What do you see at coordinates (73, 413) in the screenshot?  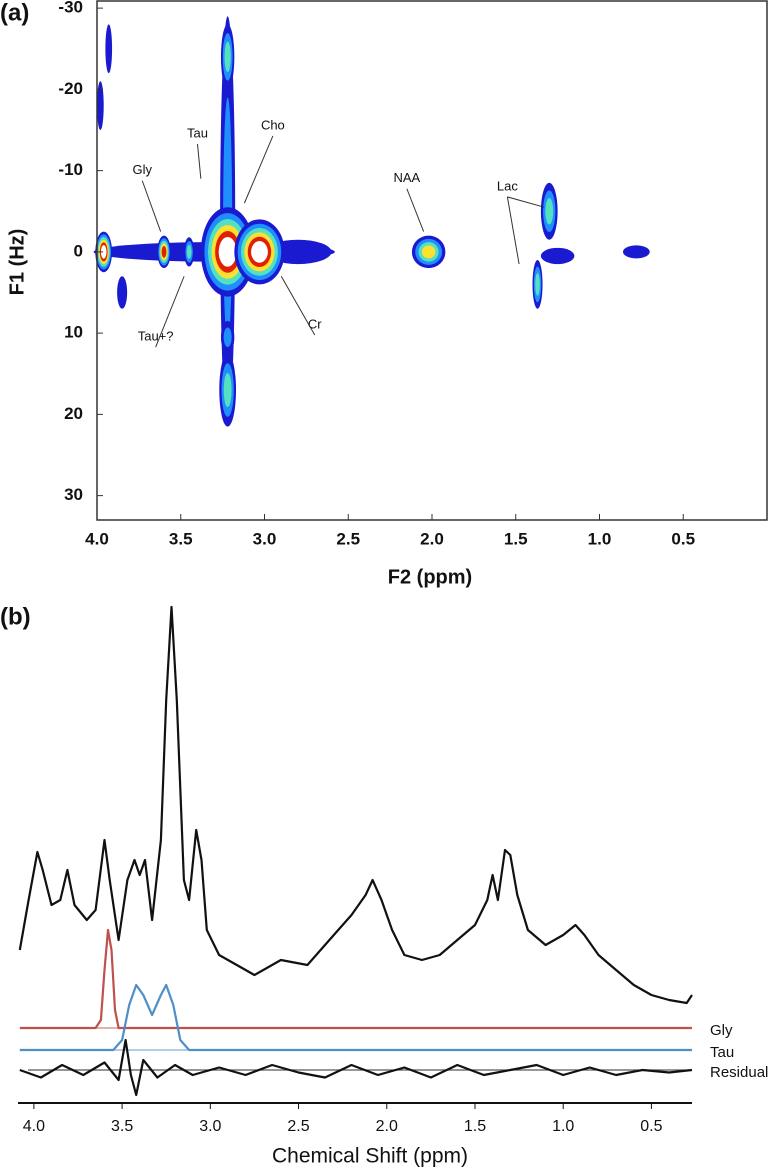 I see `y-tick-label: 20` at bounding box center [73, 413].